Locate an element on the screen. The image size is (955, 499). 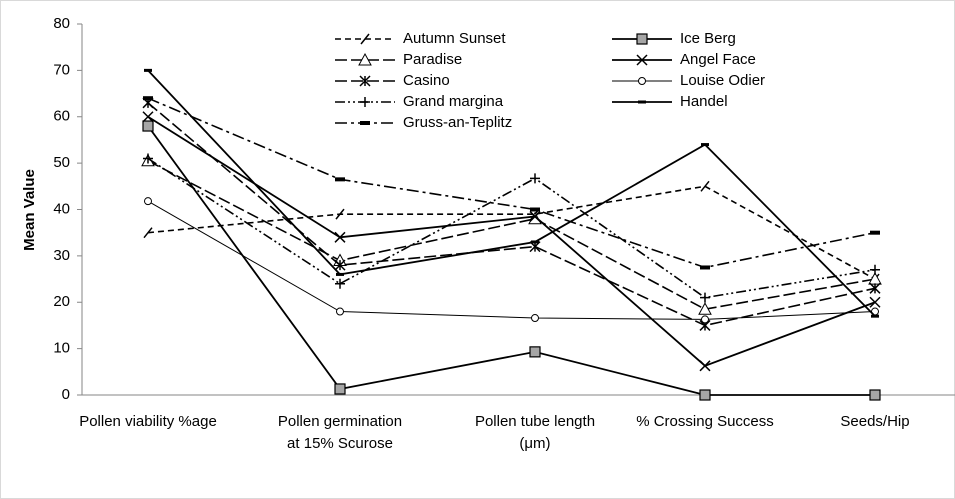
legend-label: Grand margina is located at coordinates (453, 101).